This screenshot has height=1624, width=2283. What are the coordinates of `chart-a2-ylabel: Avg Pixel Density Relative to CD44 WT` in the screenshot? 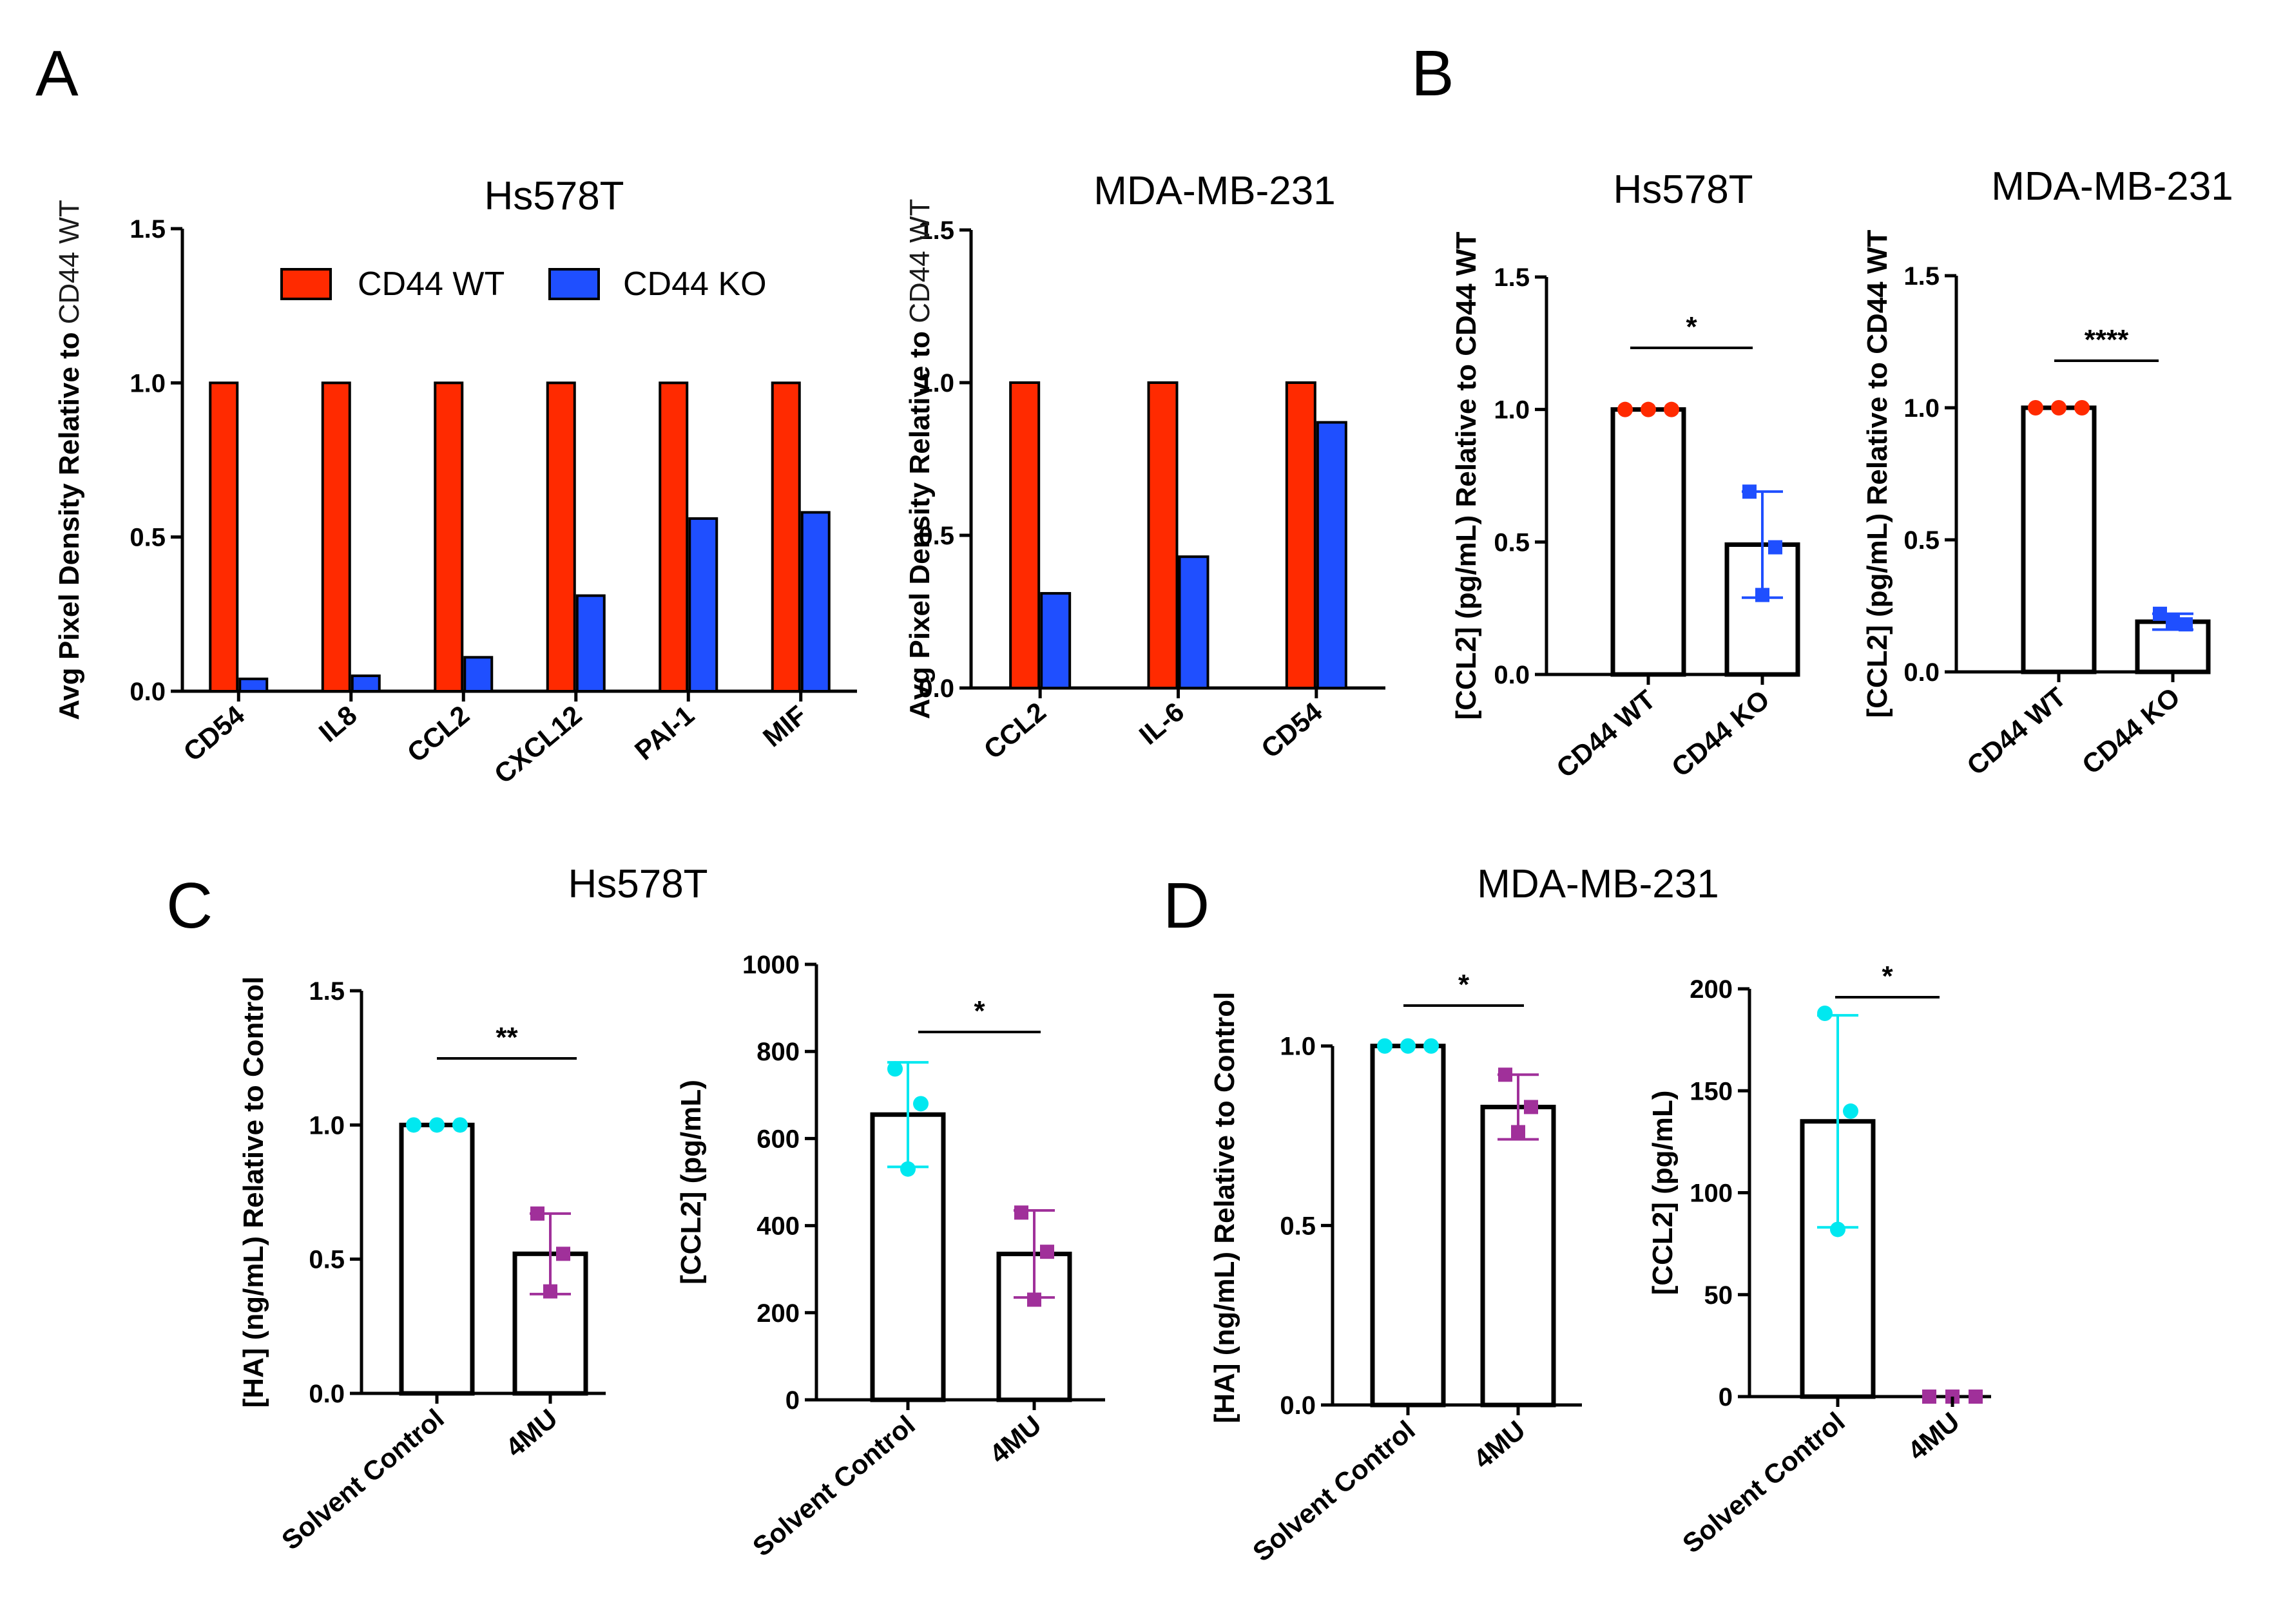 It's located at (920, 460).